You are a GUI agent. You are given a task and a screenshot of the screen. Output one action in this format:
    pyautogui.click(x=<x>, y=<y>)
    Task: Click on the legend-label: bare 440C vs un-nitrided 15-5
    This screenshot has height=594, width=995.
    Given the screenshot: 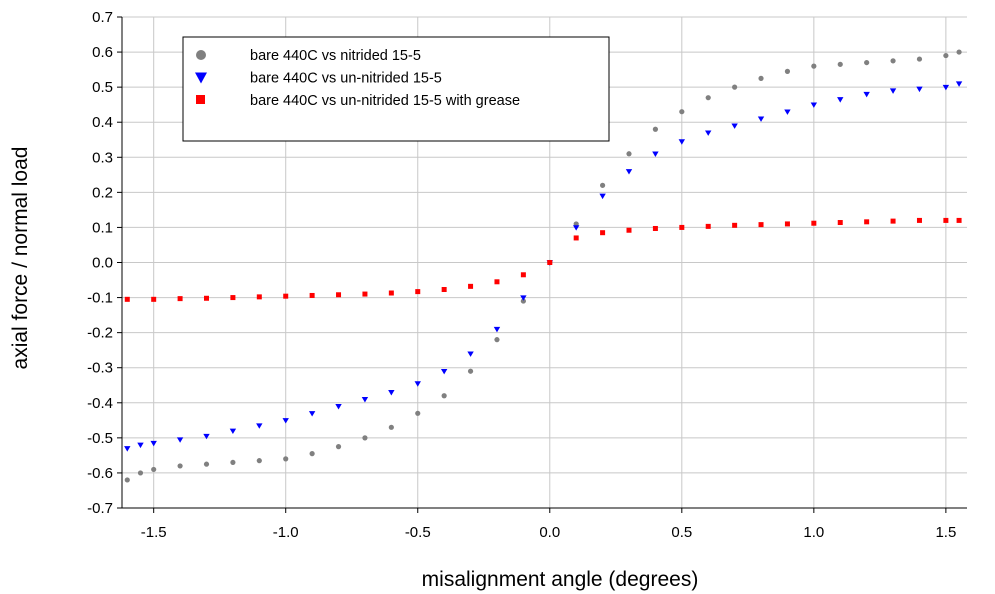 What is the action you would take?
    pyautogui.click(x=346, y=79)
    